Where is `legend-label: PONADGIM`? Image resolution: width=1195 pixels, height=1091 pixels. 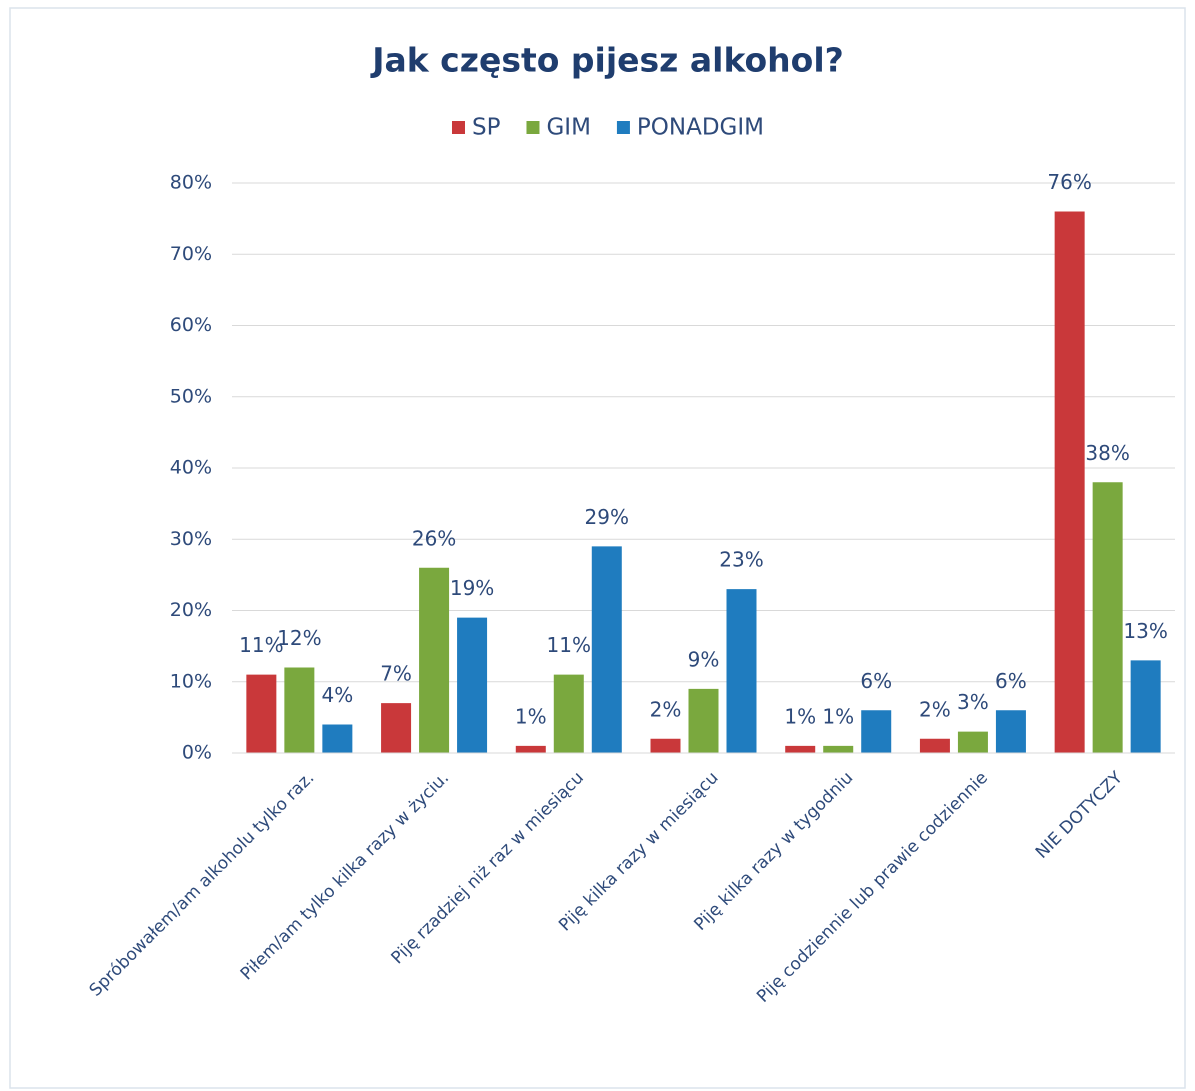
legend-label: PONADGIM is located at coordinates (700, 128).